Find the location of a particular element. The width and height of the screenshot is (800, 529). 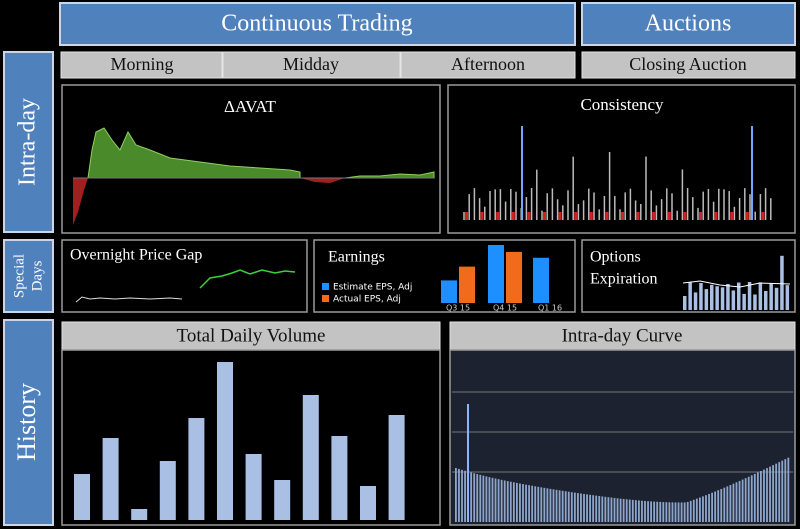

x-tick-label: Q4 15 is located at coordinates (505, 308).